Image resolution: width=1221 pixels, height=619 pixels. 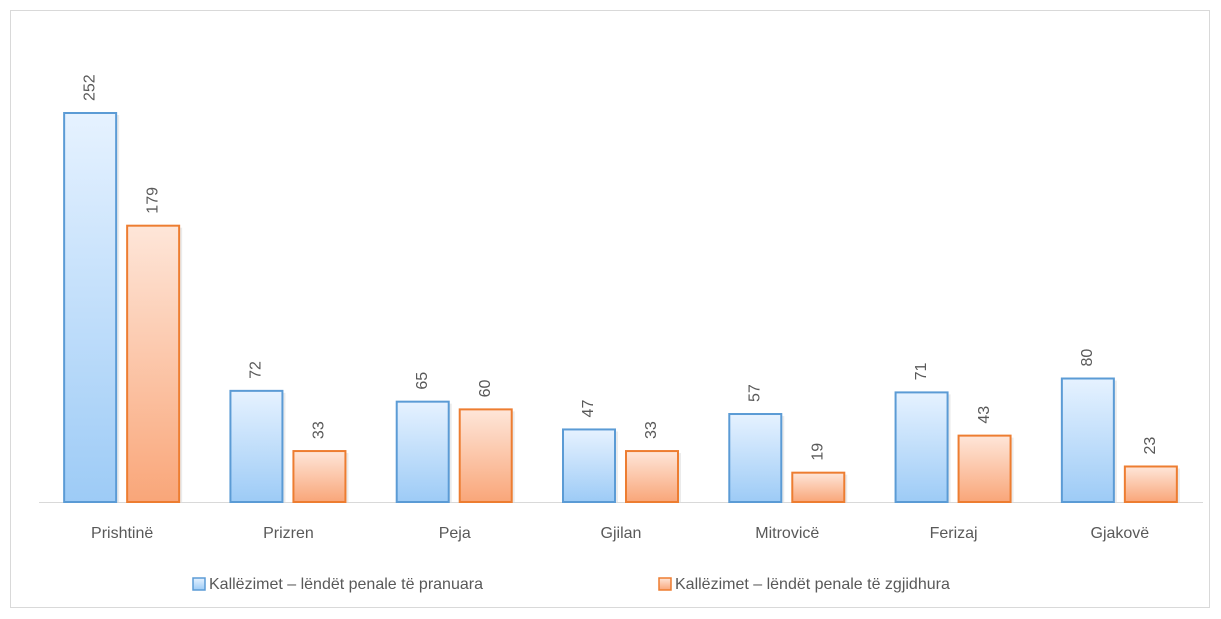 I want to click on data-label: 252, so click(x=89, y=87).